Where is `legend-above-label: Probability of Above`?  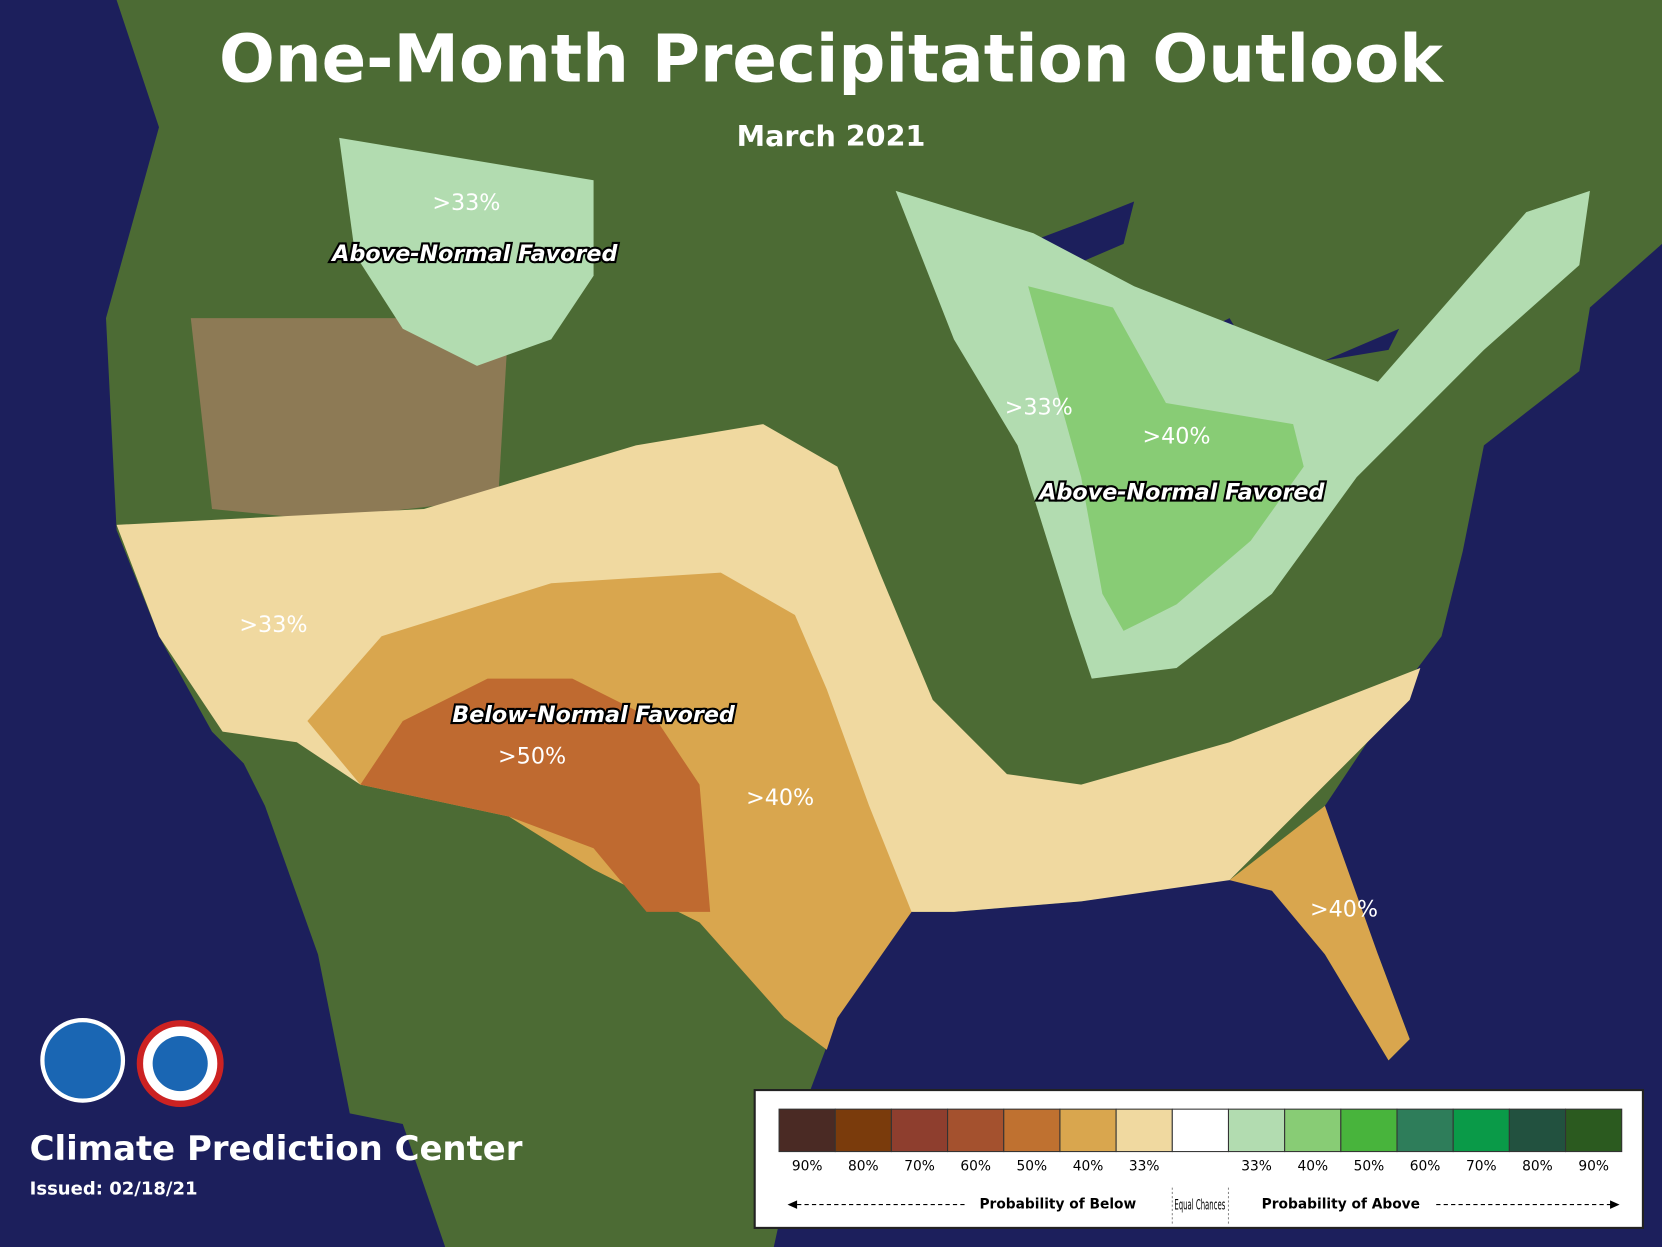 legend-above-label: Probability of Above is located at coordinates (1341, 1205).